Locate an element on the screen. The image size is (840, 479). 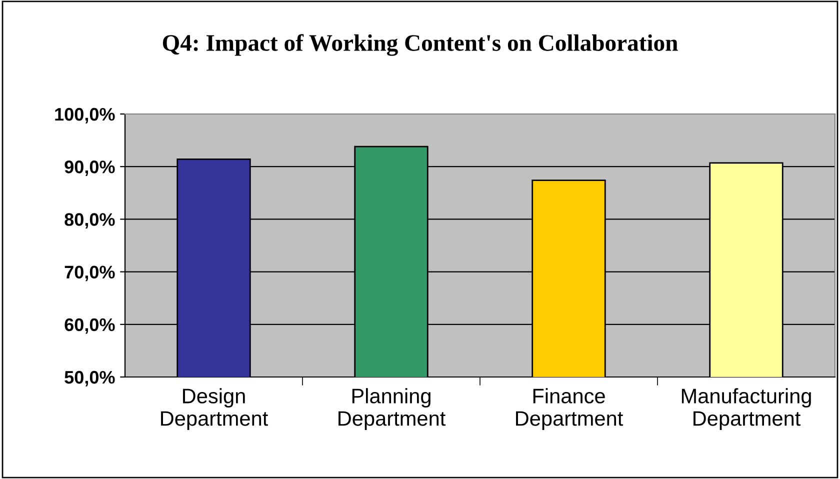
x-tick-label: Finance Department is located at coordinates (570, 409).